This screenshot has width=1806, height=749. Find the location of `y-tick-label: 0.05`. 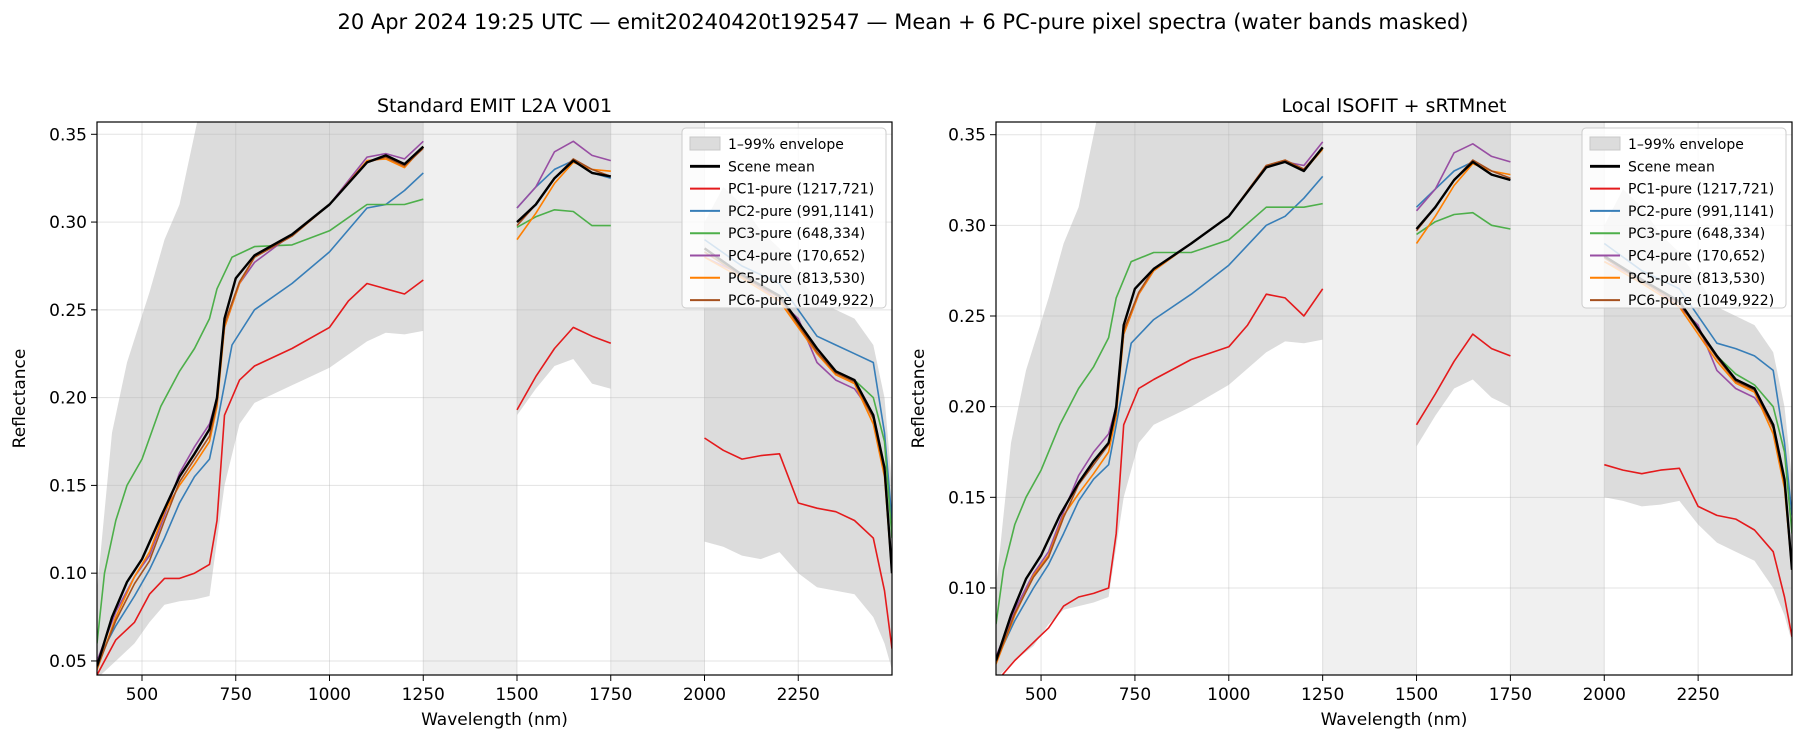

y-tick-label: 0.05 is located at coordinates (68, 662).